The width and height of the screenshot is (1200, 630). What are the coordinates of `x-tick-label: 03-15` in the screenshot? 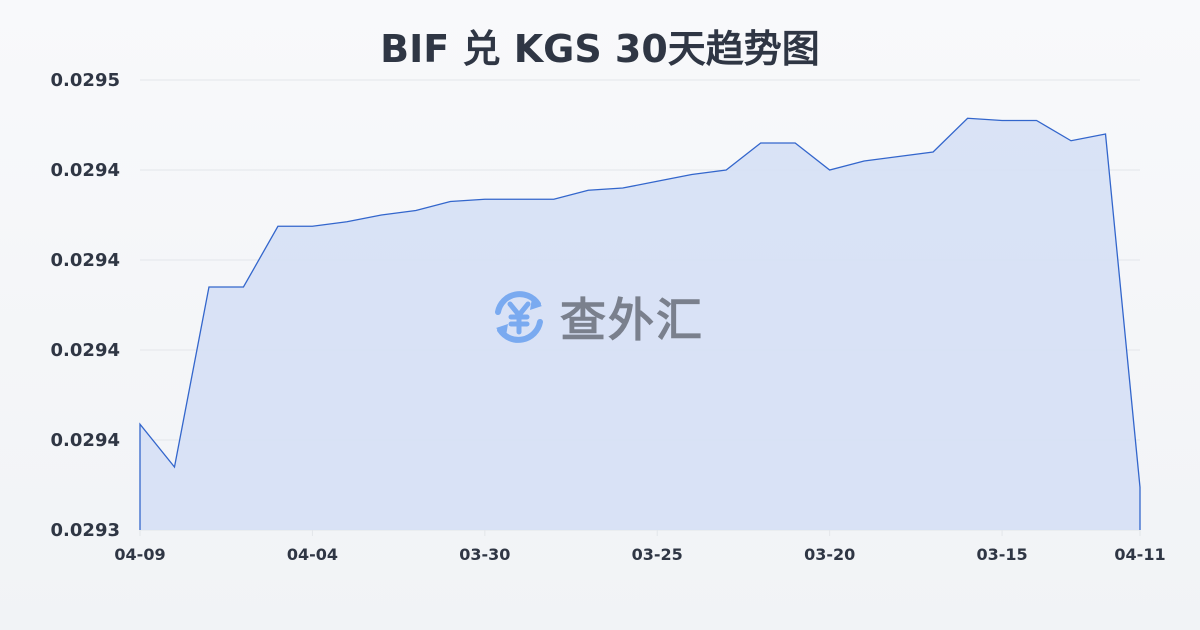 It's located at (1001, 554).